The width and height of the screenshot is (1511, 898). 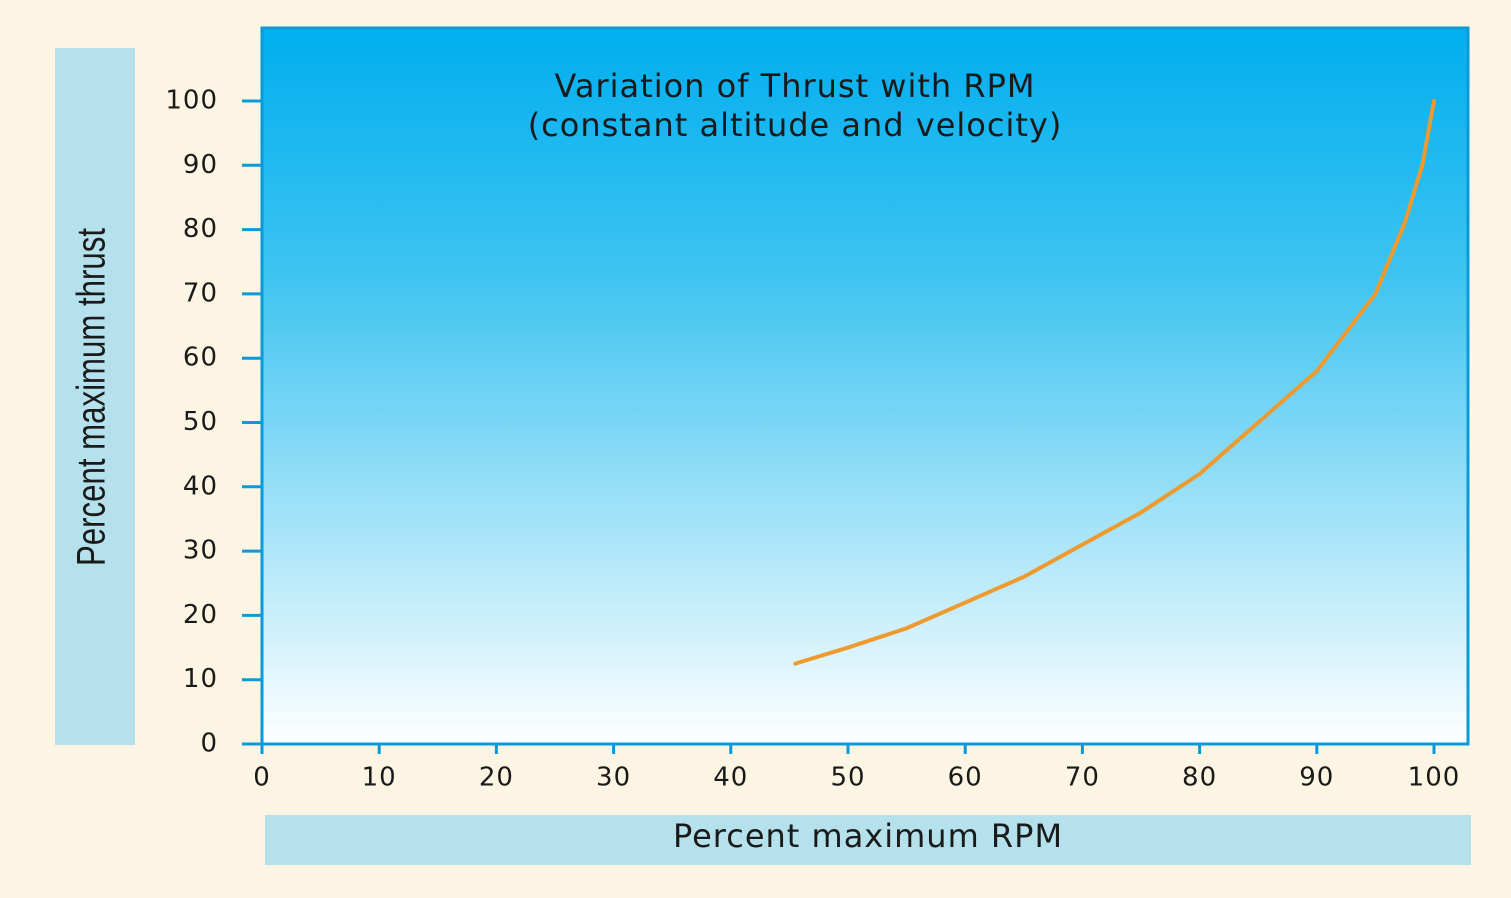 What do you see at coordinates (795, 125) in the screenshot?
I see `chart-subtitle: (constant altitude and velocity)` at bounding box center [795, 125].